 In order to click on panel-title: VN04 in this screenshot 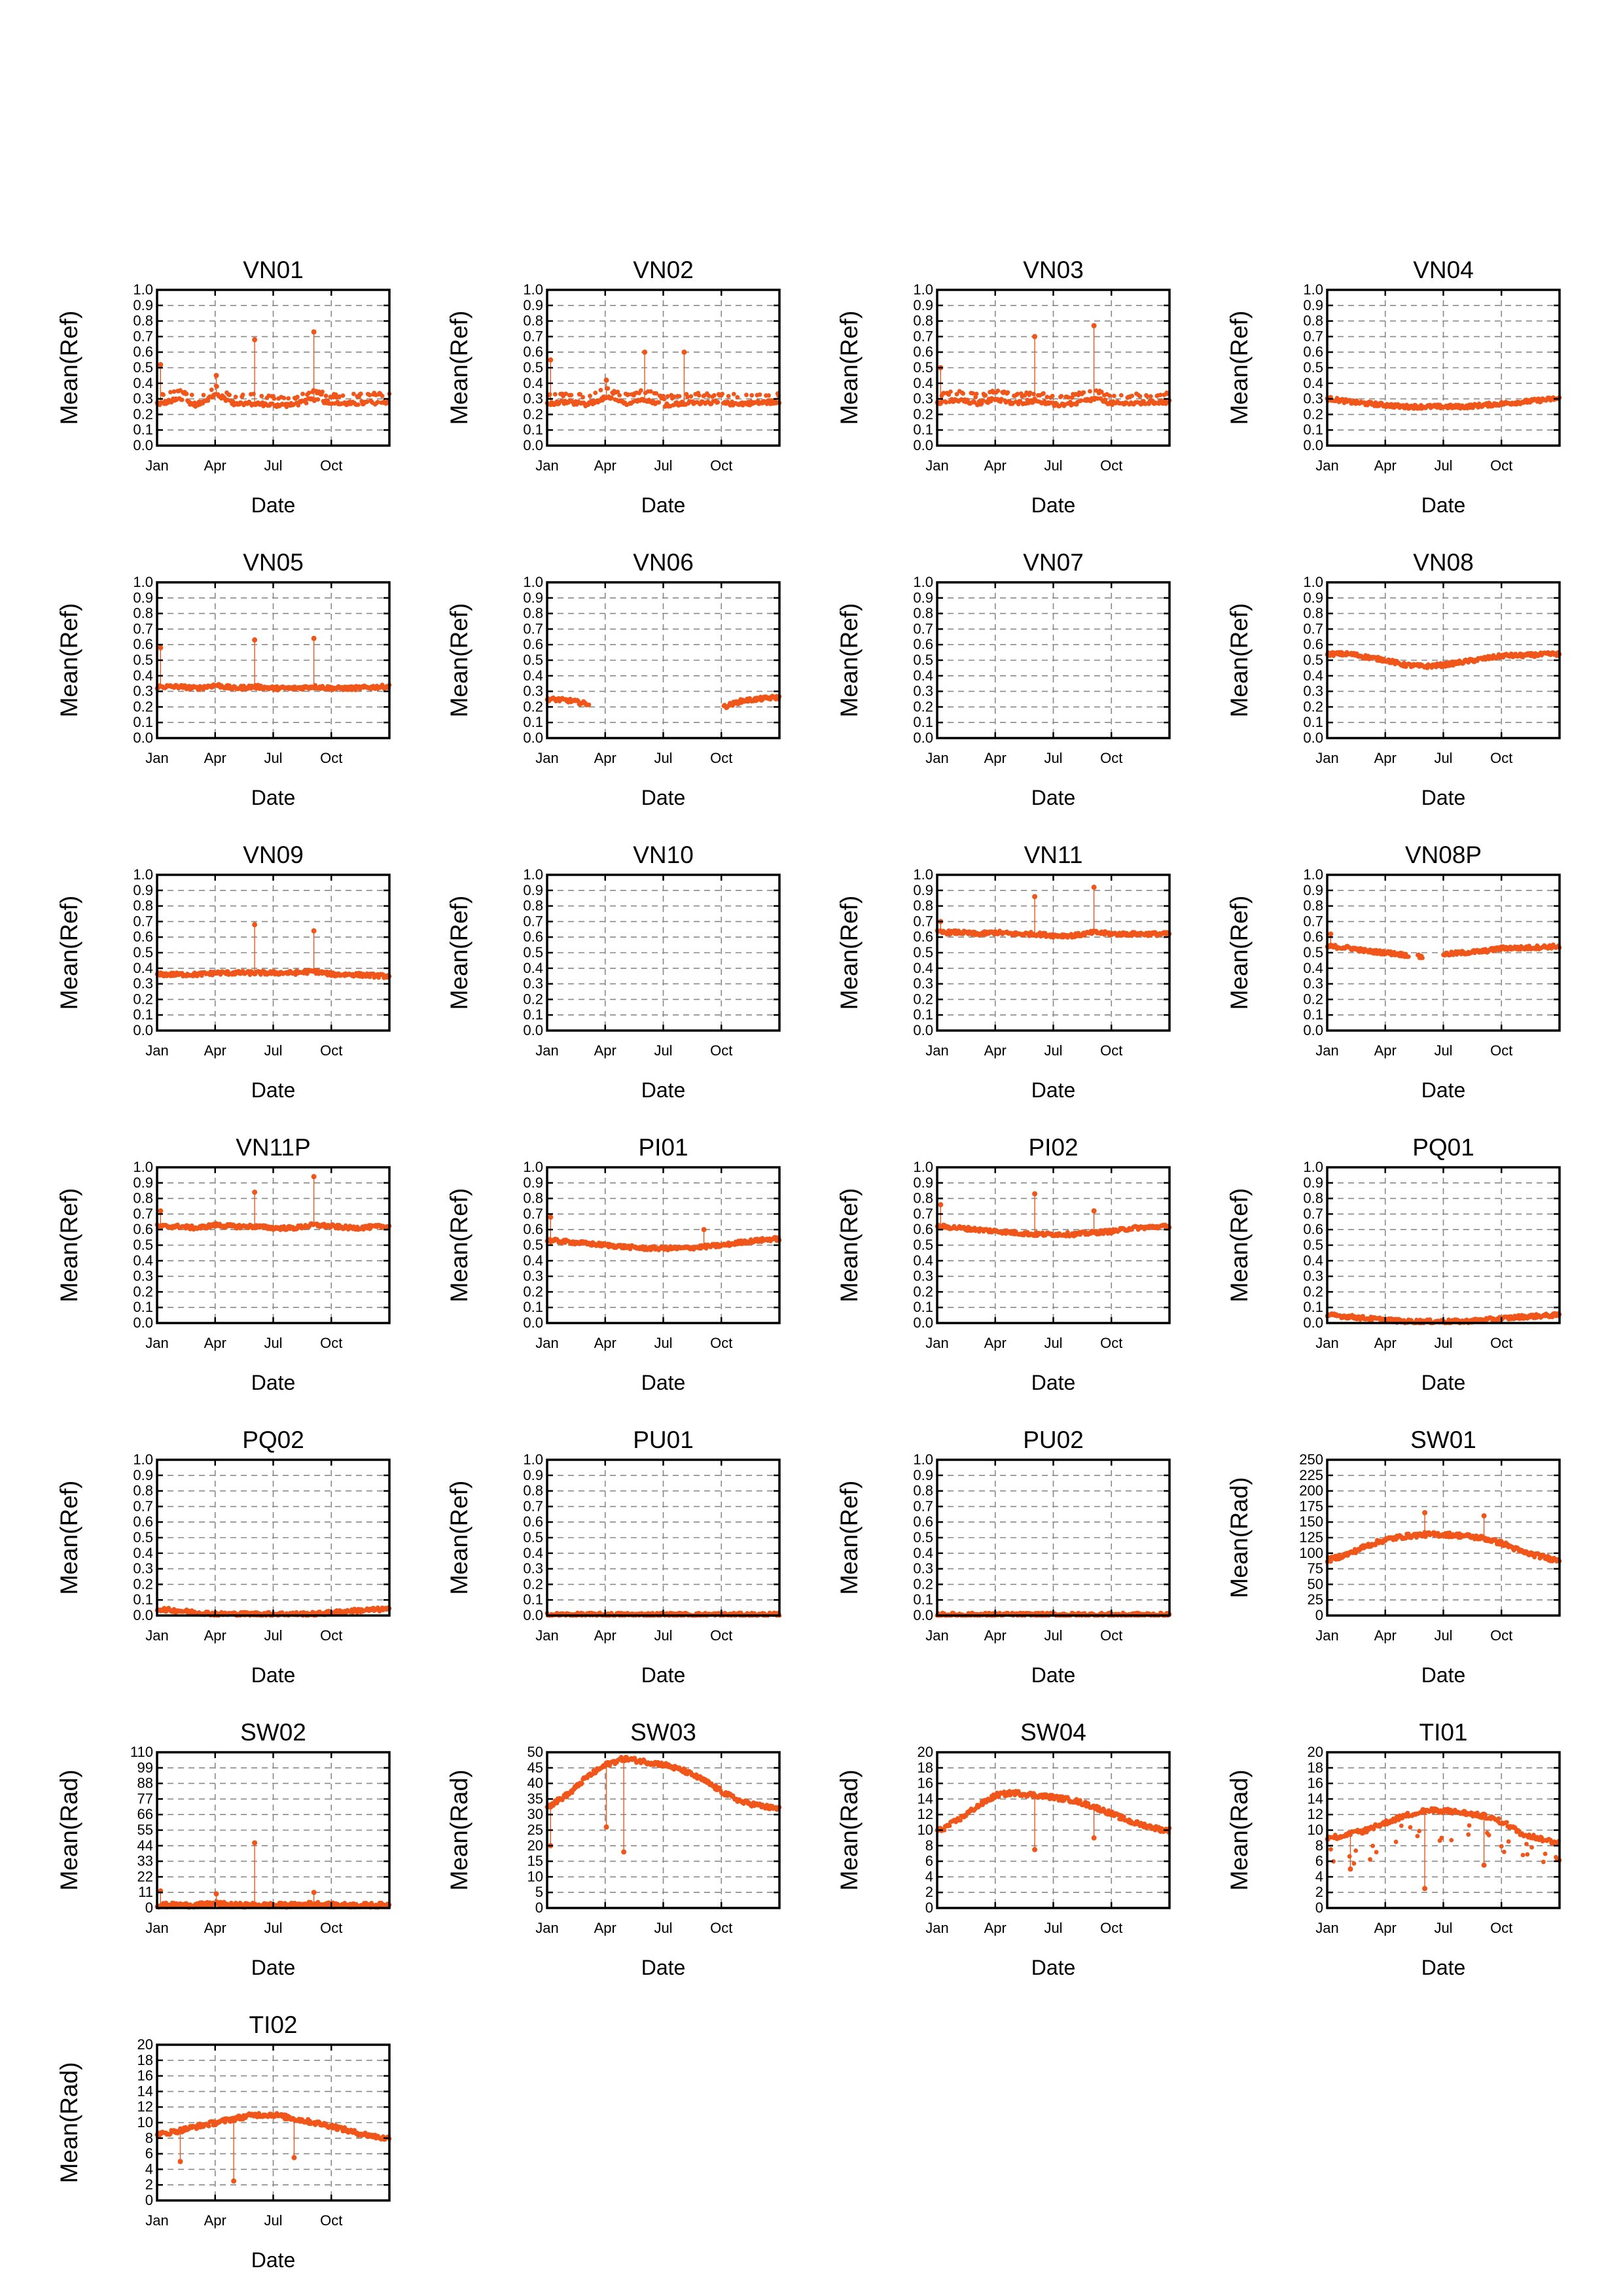, I will do `click(1444, 269)`.